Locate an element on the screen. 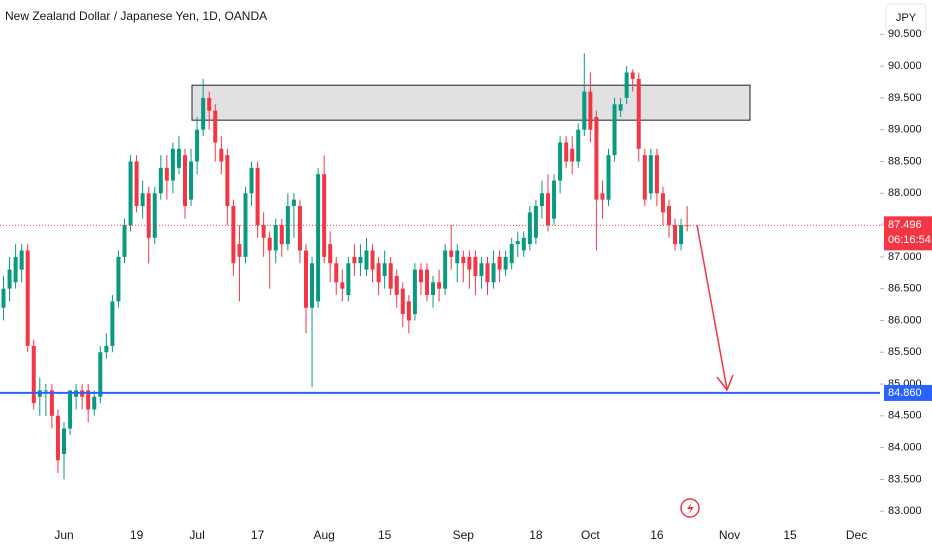 The height and width of the screenshot is (550, 932). y-tick-label: 83.000 is located at coordinates (905, 511).